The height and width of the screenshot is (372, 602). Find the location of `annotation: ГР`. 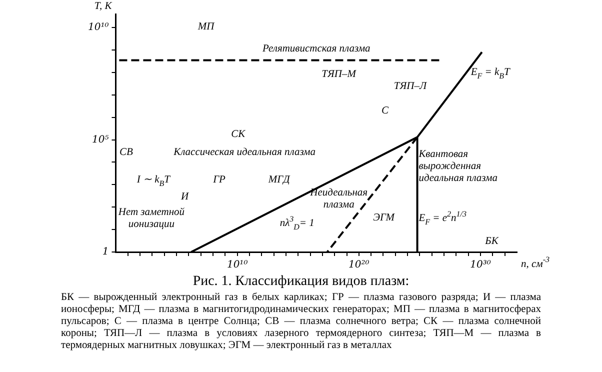

annotation: ГР is located at coordinates (219, 180).